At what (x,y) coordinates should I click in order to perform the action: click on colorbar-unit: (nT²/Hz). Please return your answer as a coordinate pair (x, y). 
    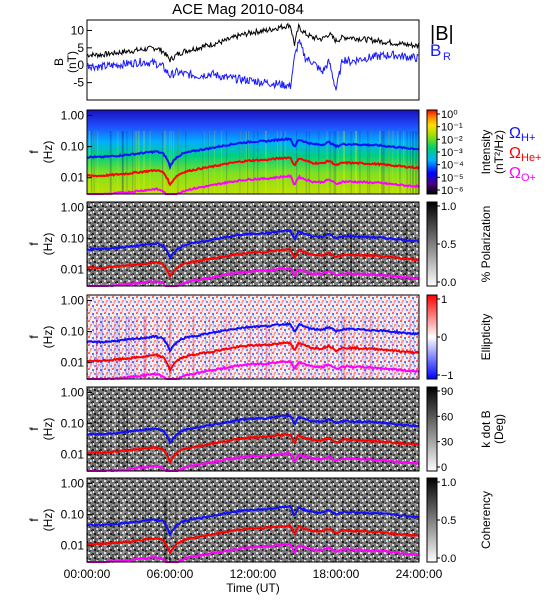
    Looking at the image, I should click on (499, 152).